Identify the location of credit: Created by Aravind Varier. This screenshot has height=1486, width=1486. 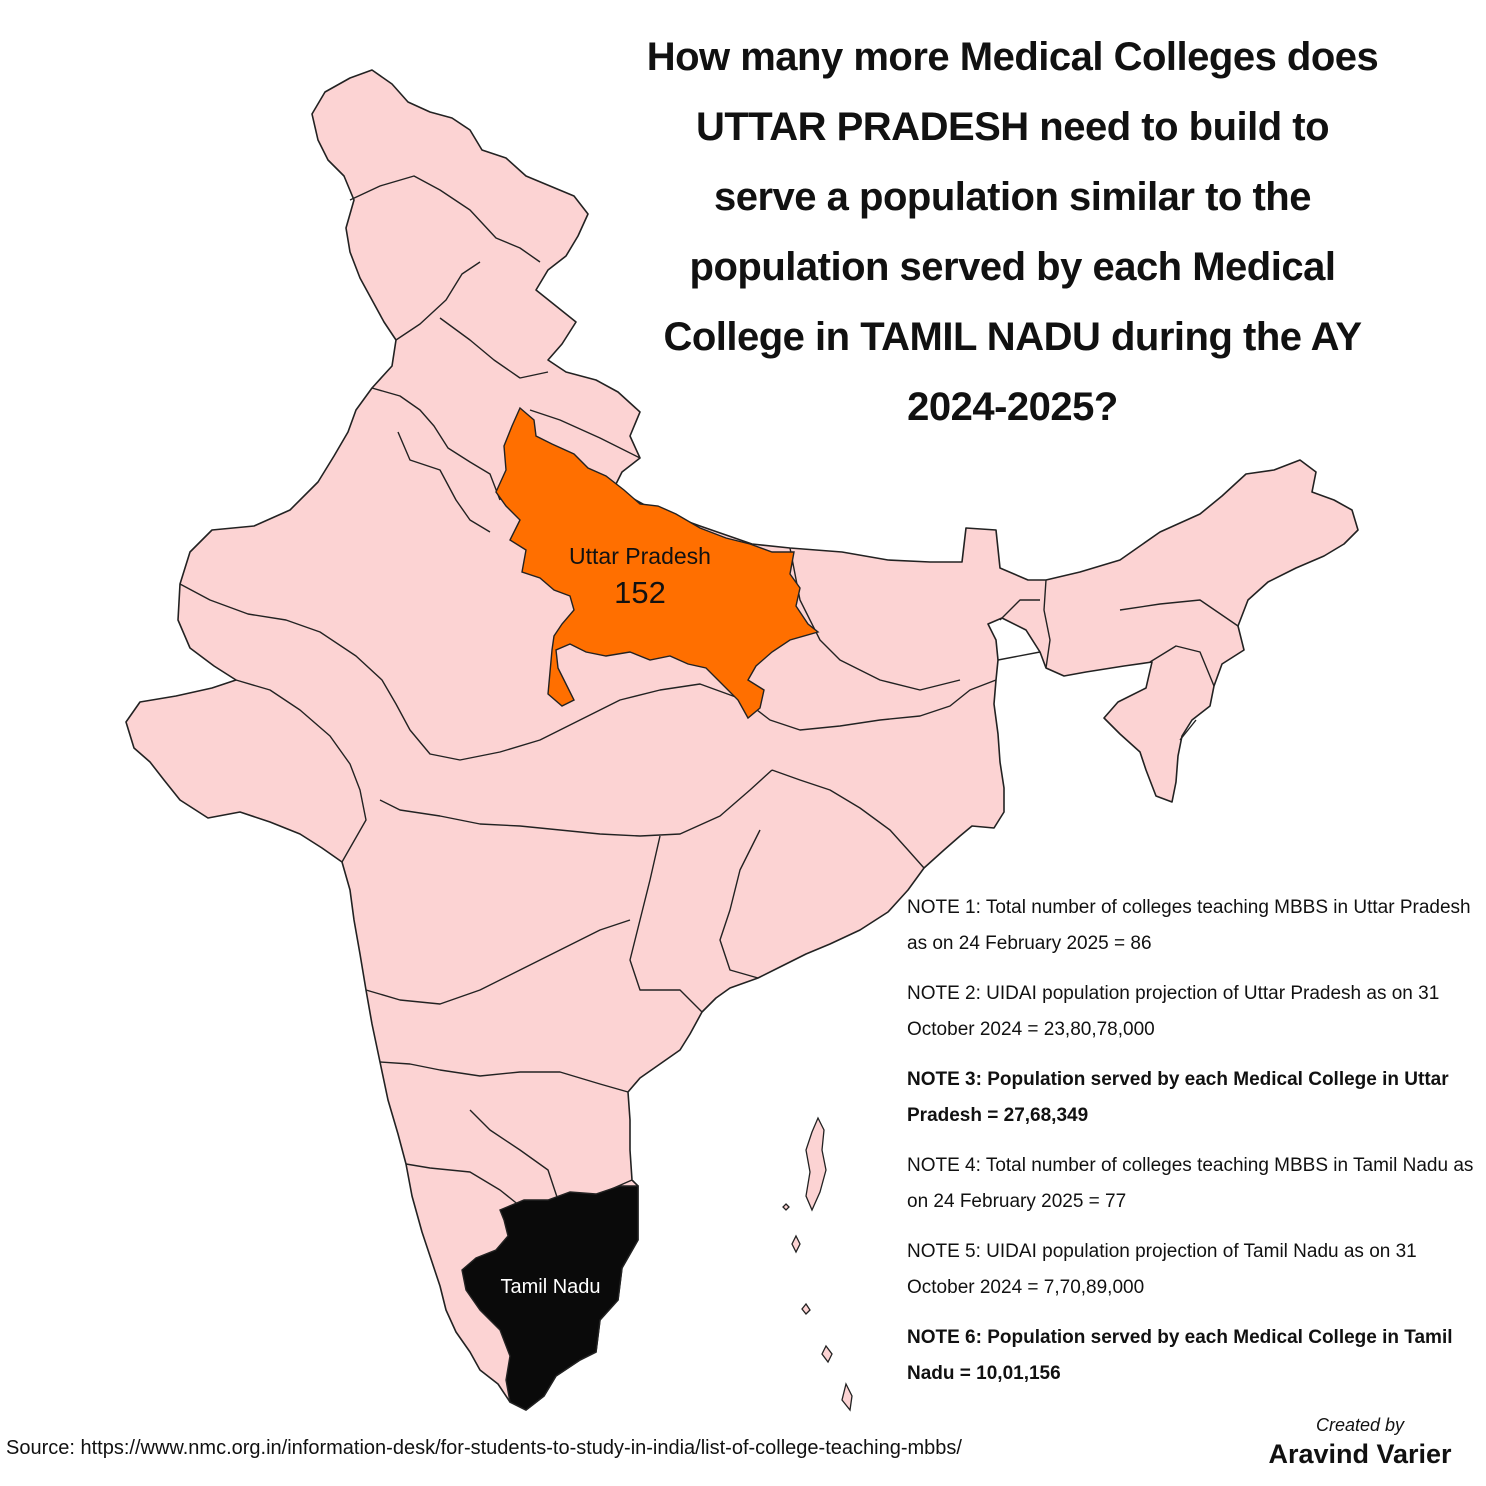
(1360, 1441).